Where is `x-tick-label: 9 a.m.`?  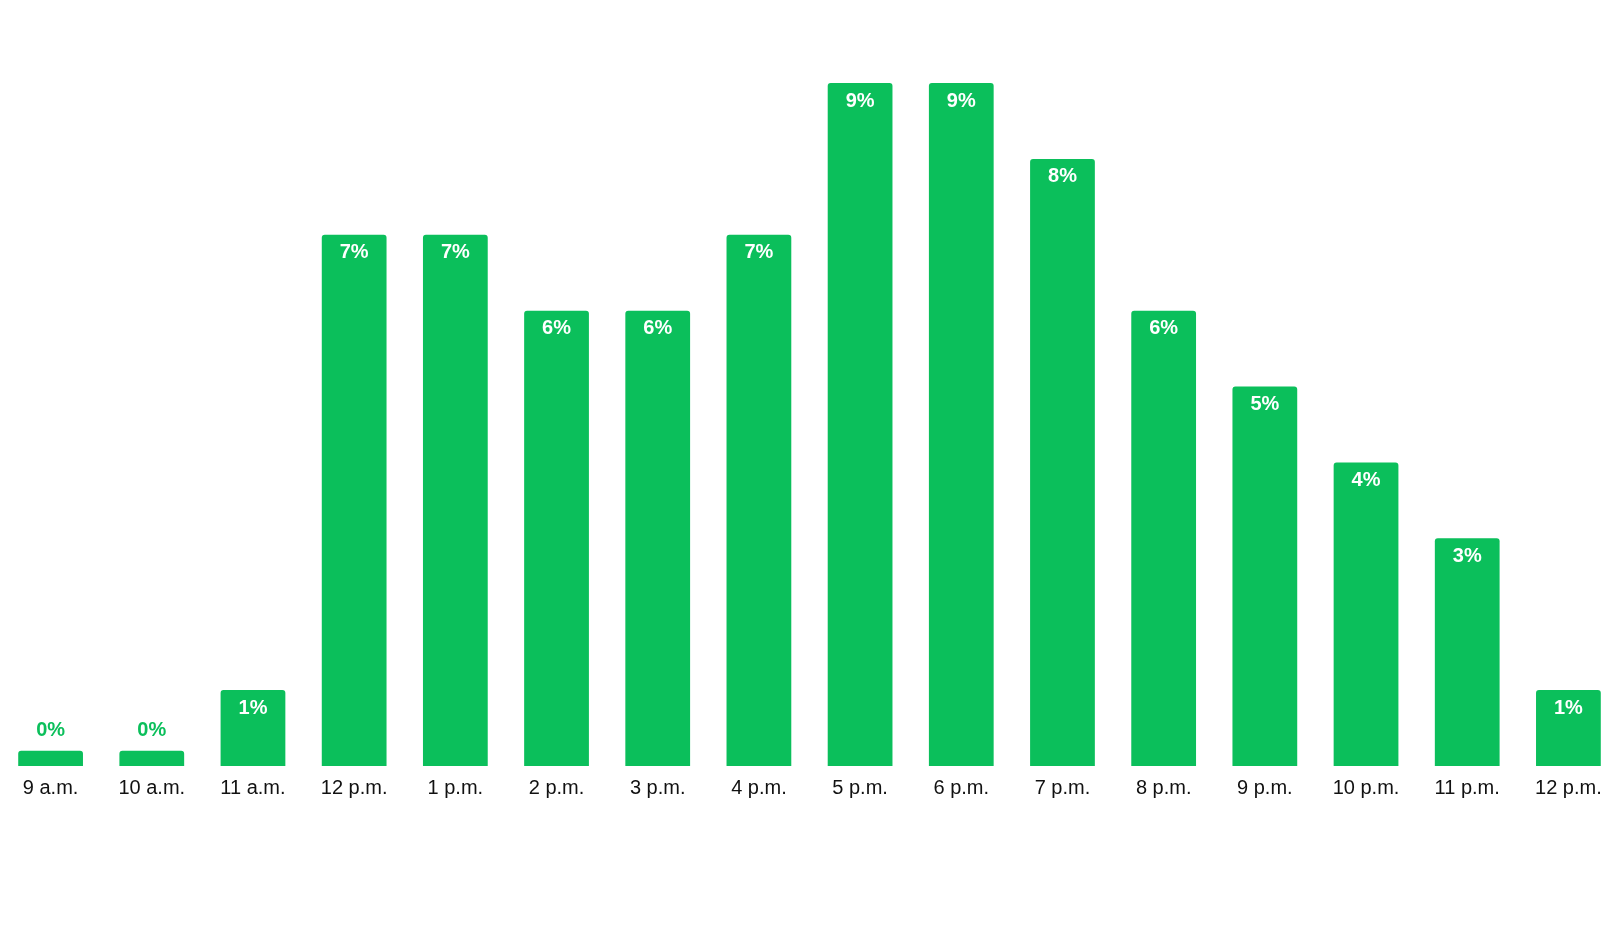
x-tick-label: 9 a.m. is located at coordinates (50, 786).